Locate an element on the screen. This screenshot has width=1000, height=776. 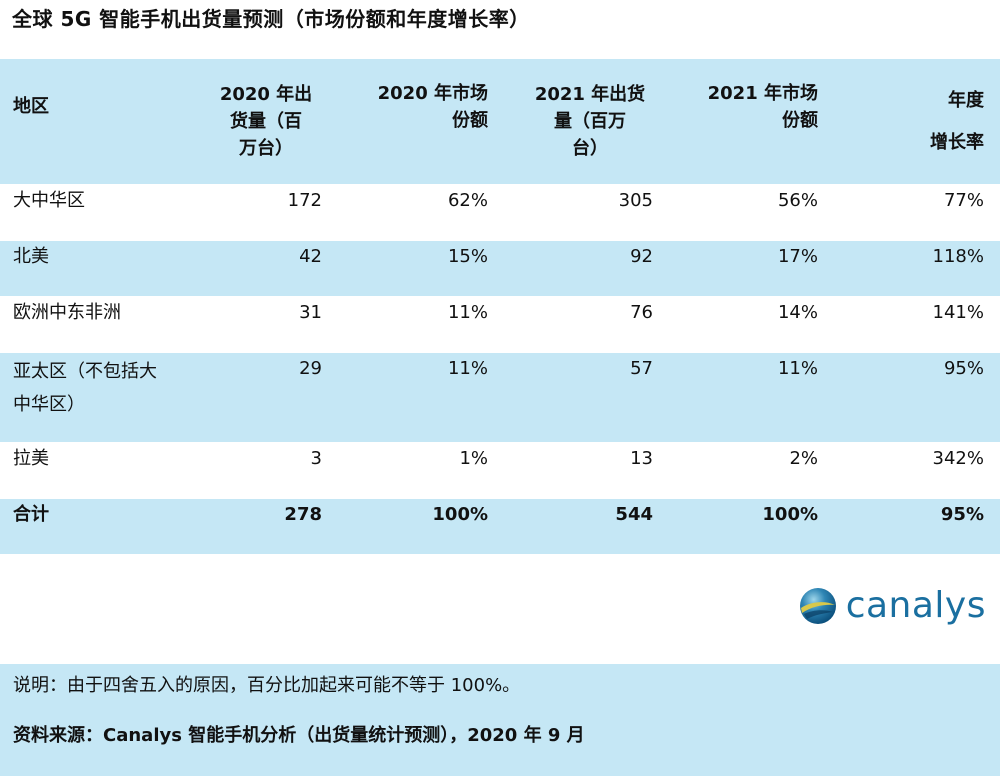
canalys-logo: canalys is located at coordinates (892, 606).